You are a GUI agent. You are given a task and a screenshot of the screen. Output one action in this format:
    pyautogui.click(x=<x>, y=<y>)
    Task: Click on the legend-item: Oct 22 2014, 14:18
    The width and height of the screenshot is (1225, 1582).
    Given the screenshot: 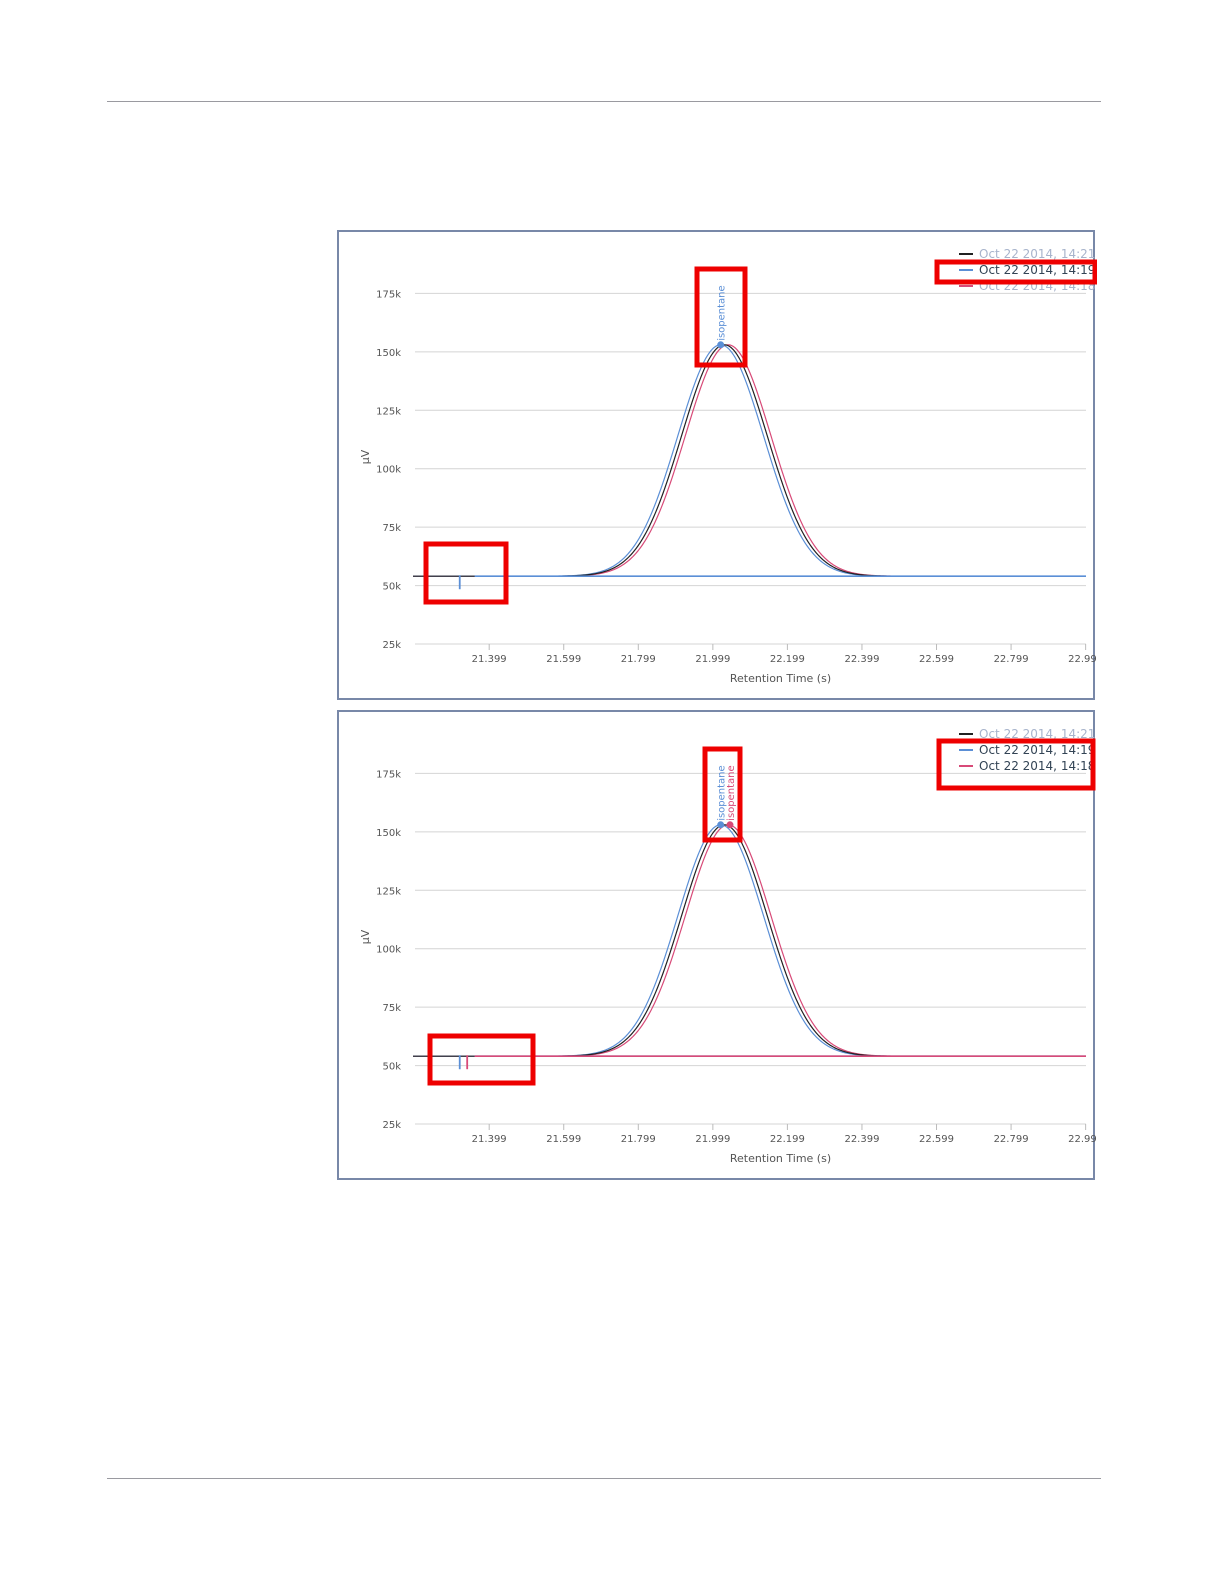 What is the action you would take?
    pyautogui.click(x=1037, y=766)
    